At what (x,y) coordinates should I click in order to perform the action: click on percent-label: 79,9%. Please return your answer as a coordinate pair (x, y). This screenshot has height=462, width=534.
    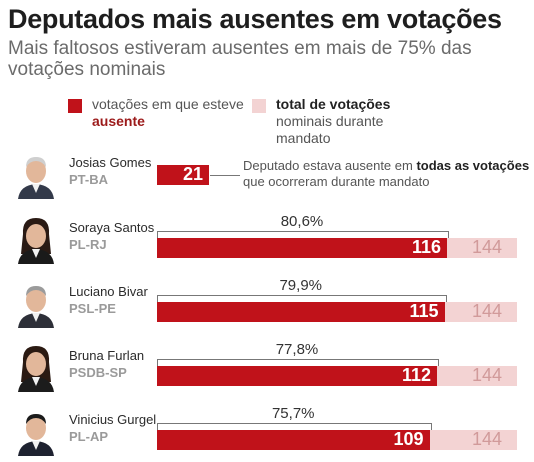
    Looking at the image, I should click on (301, 285).